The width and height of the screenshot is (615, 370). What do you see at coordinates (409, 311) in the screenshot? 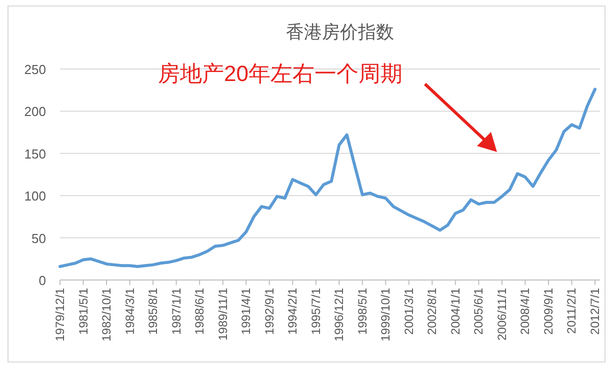
I see `x-tick-label: 2001/3/1` at bounding box center [409, 311].